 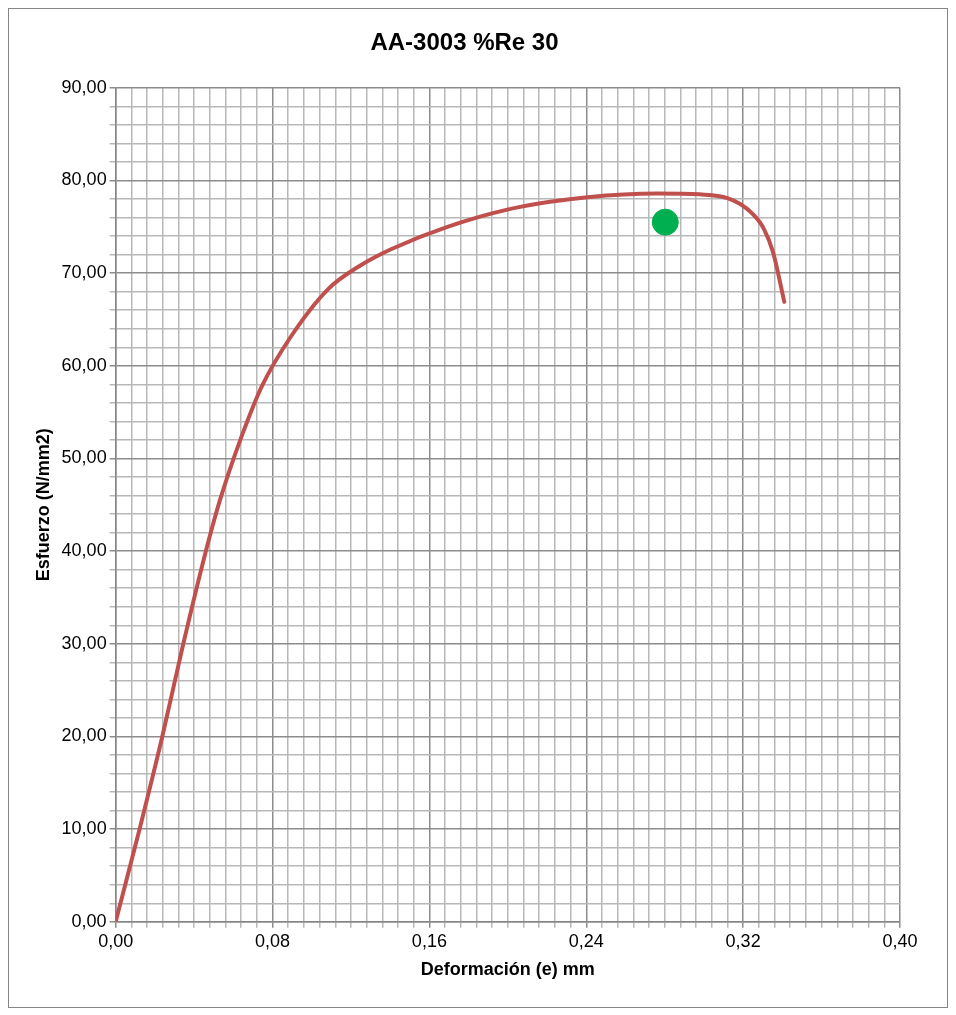 I want to click on y-tick-label: 60,00, so click(x=84, y=364).